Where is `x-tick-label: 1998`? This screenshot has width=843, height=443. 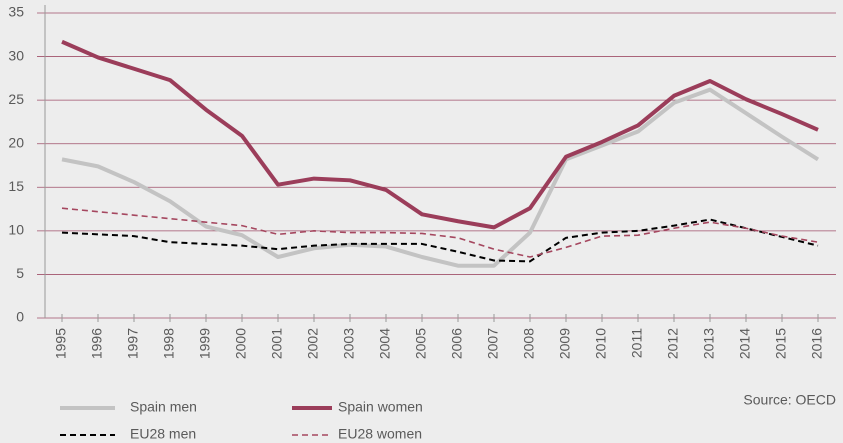
x-tick-label: 1998 is located at coordinates (169, 343).